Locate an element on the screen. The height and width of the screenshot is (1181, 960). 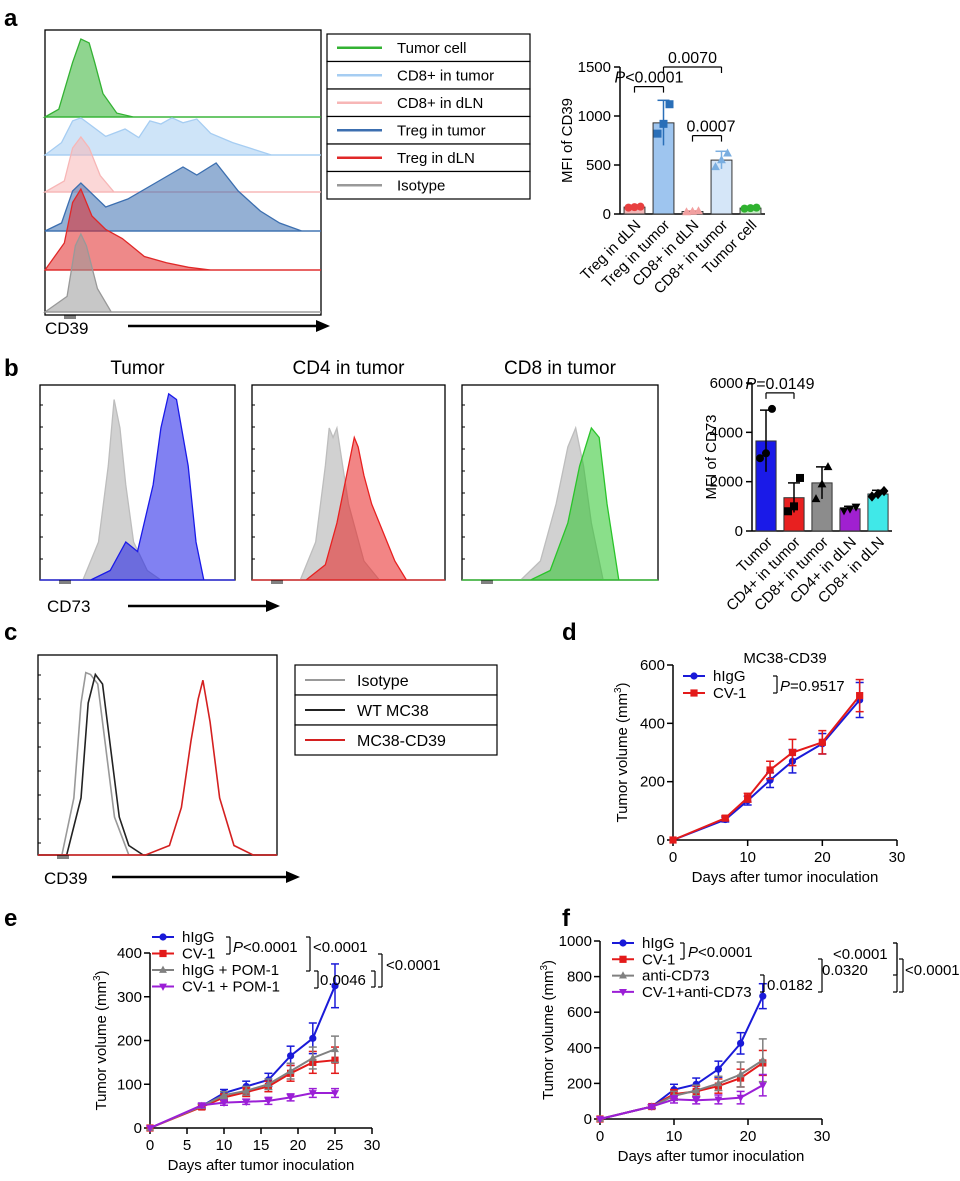
d-y-tick-label: 400 is located at coordinates (652, 723).